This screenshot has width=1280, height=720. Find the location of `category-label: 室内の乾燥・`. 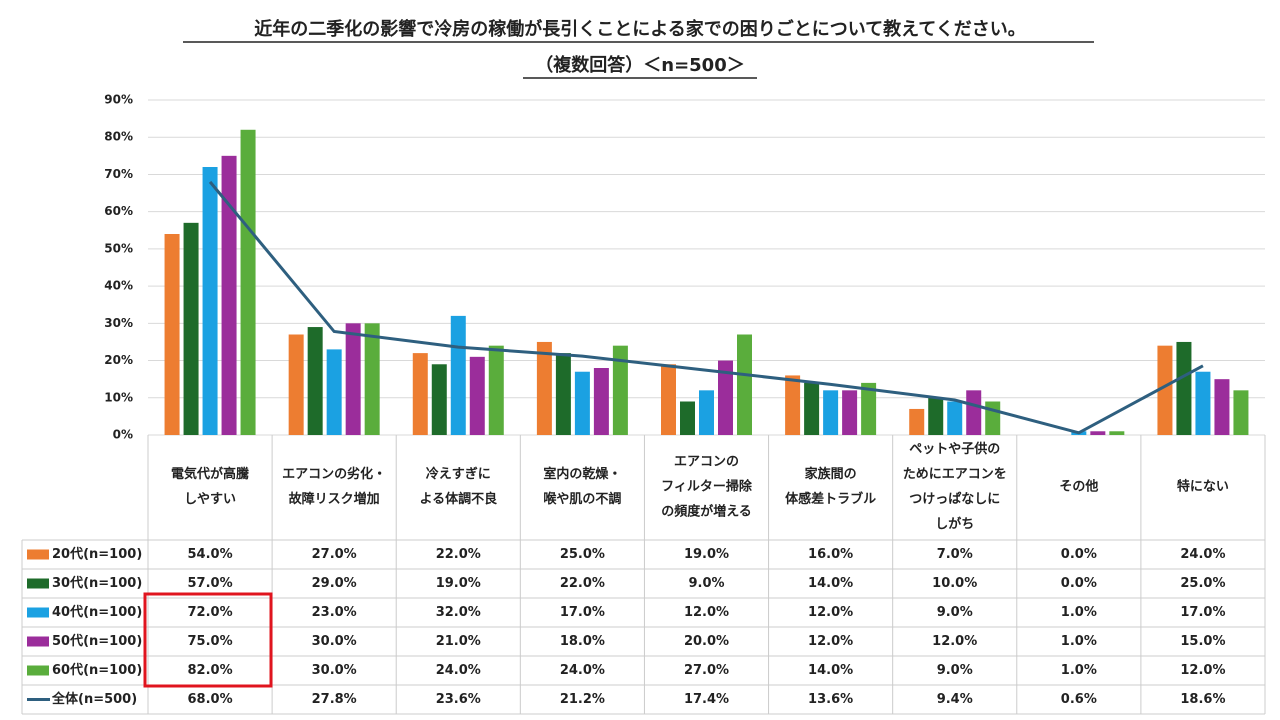

category-label: 室内の乾燥・ is located at coordinates (582, 474).